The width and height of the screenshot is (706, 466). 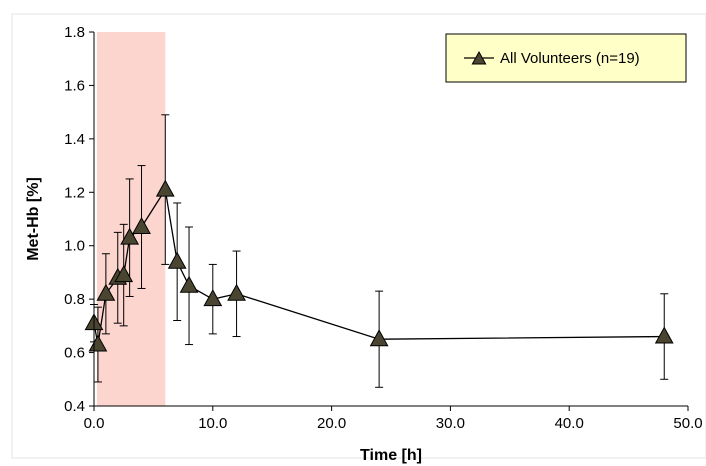 What do you see at coordinates (450, 423) in the screenshot?
I see `x-tick-label: 30.0` at bounding box center [450, 423].